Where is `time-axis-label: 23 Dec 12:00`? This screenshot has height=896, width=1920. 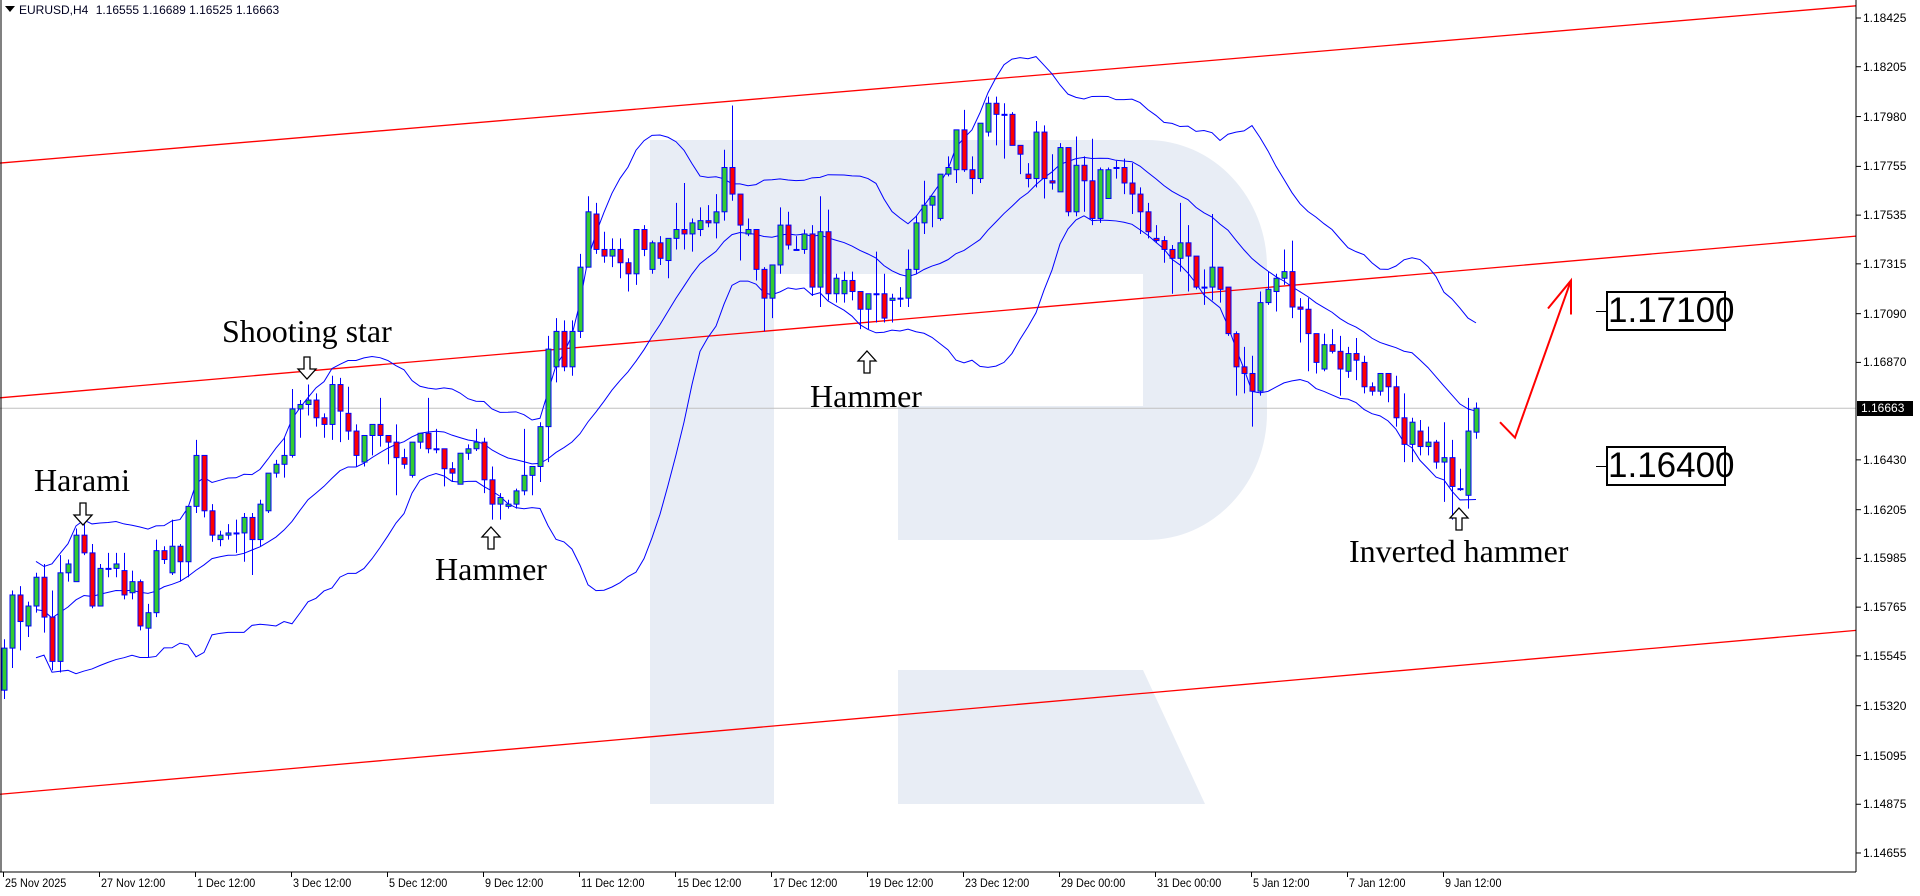
time-axis-label: 23 Dec 12:00 is located at coordinates (997, 883).